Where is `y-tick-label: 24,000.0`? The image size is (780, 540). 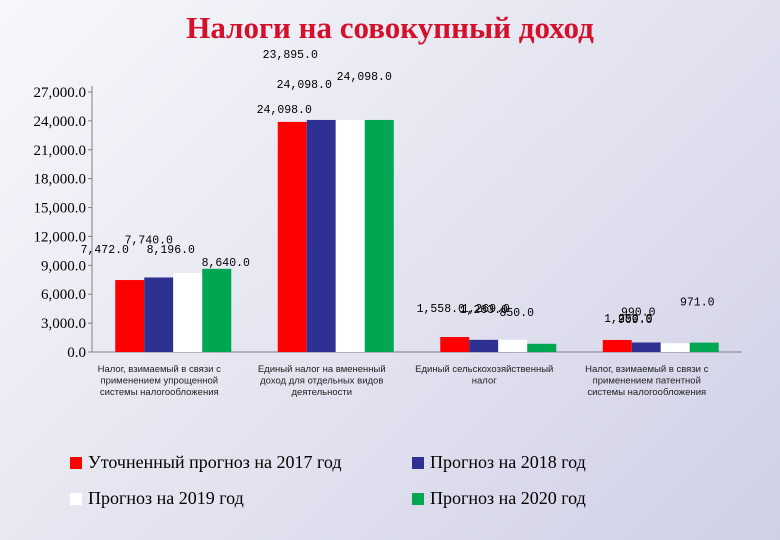
y-tick-label: 24,000.0 is located at coordinates (60, 122).